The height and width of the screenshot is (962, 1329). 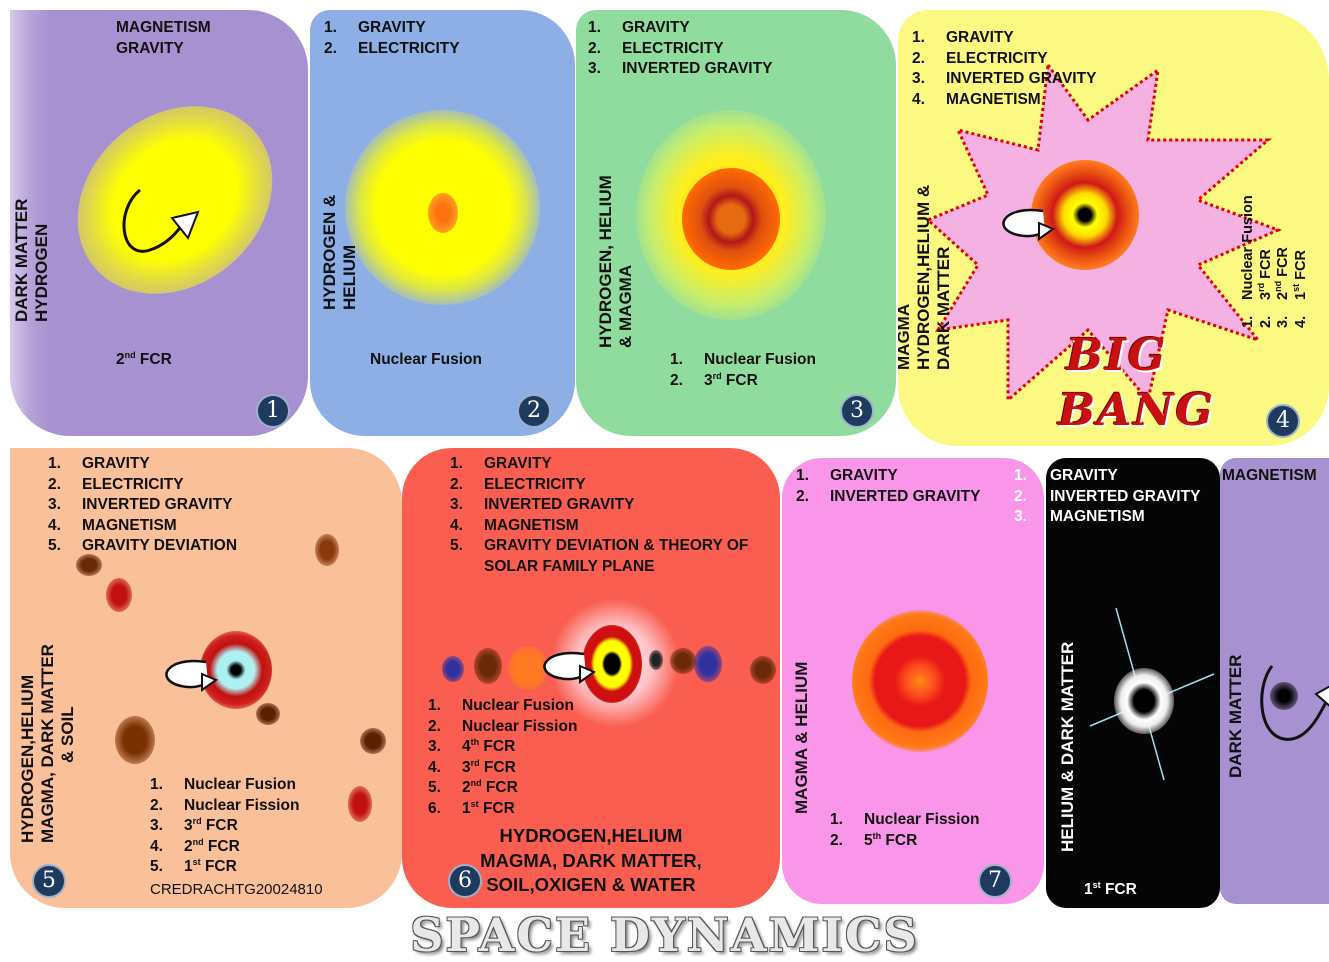 I want to click on composition-label: DARK MATTER HYDROGEN, so click(x=31, y=260).